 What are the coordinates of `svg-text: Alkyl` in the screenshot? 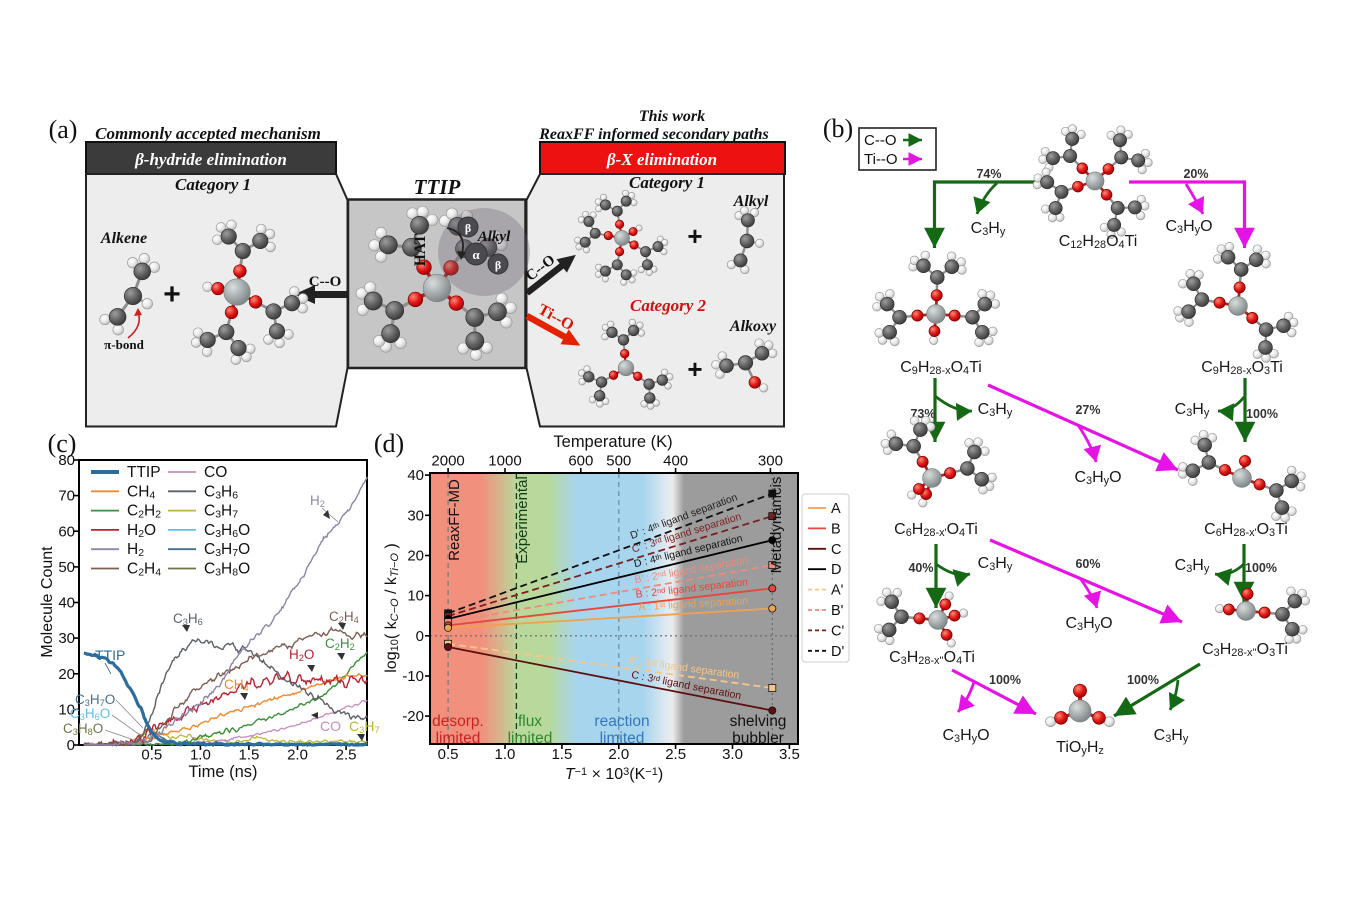 It's located at (494, 237).